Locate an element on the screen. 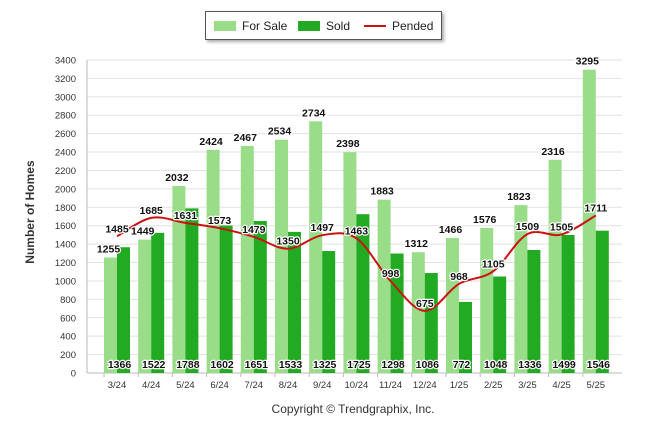 The width and height of the screenshot is (646, 434). legend-label-pended: Pended is located at coordinates (413, 26).